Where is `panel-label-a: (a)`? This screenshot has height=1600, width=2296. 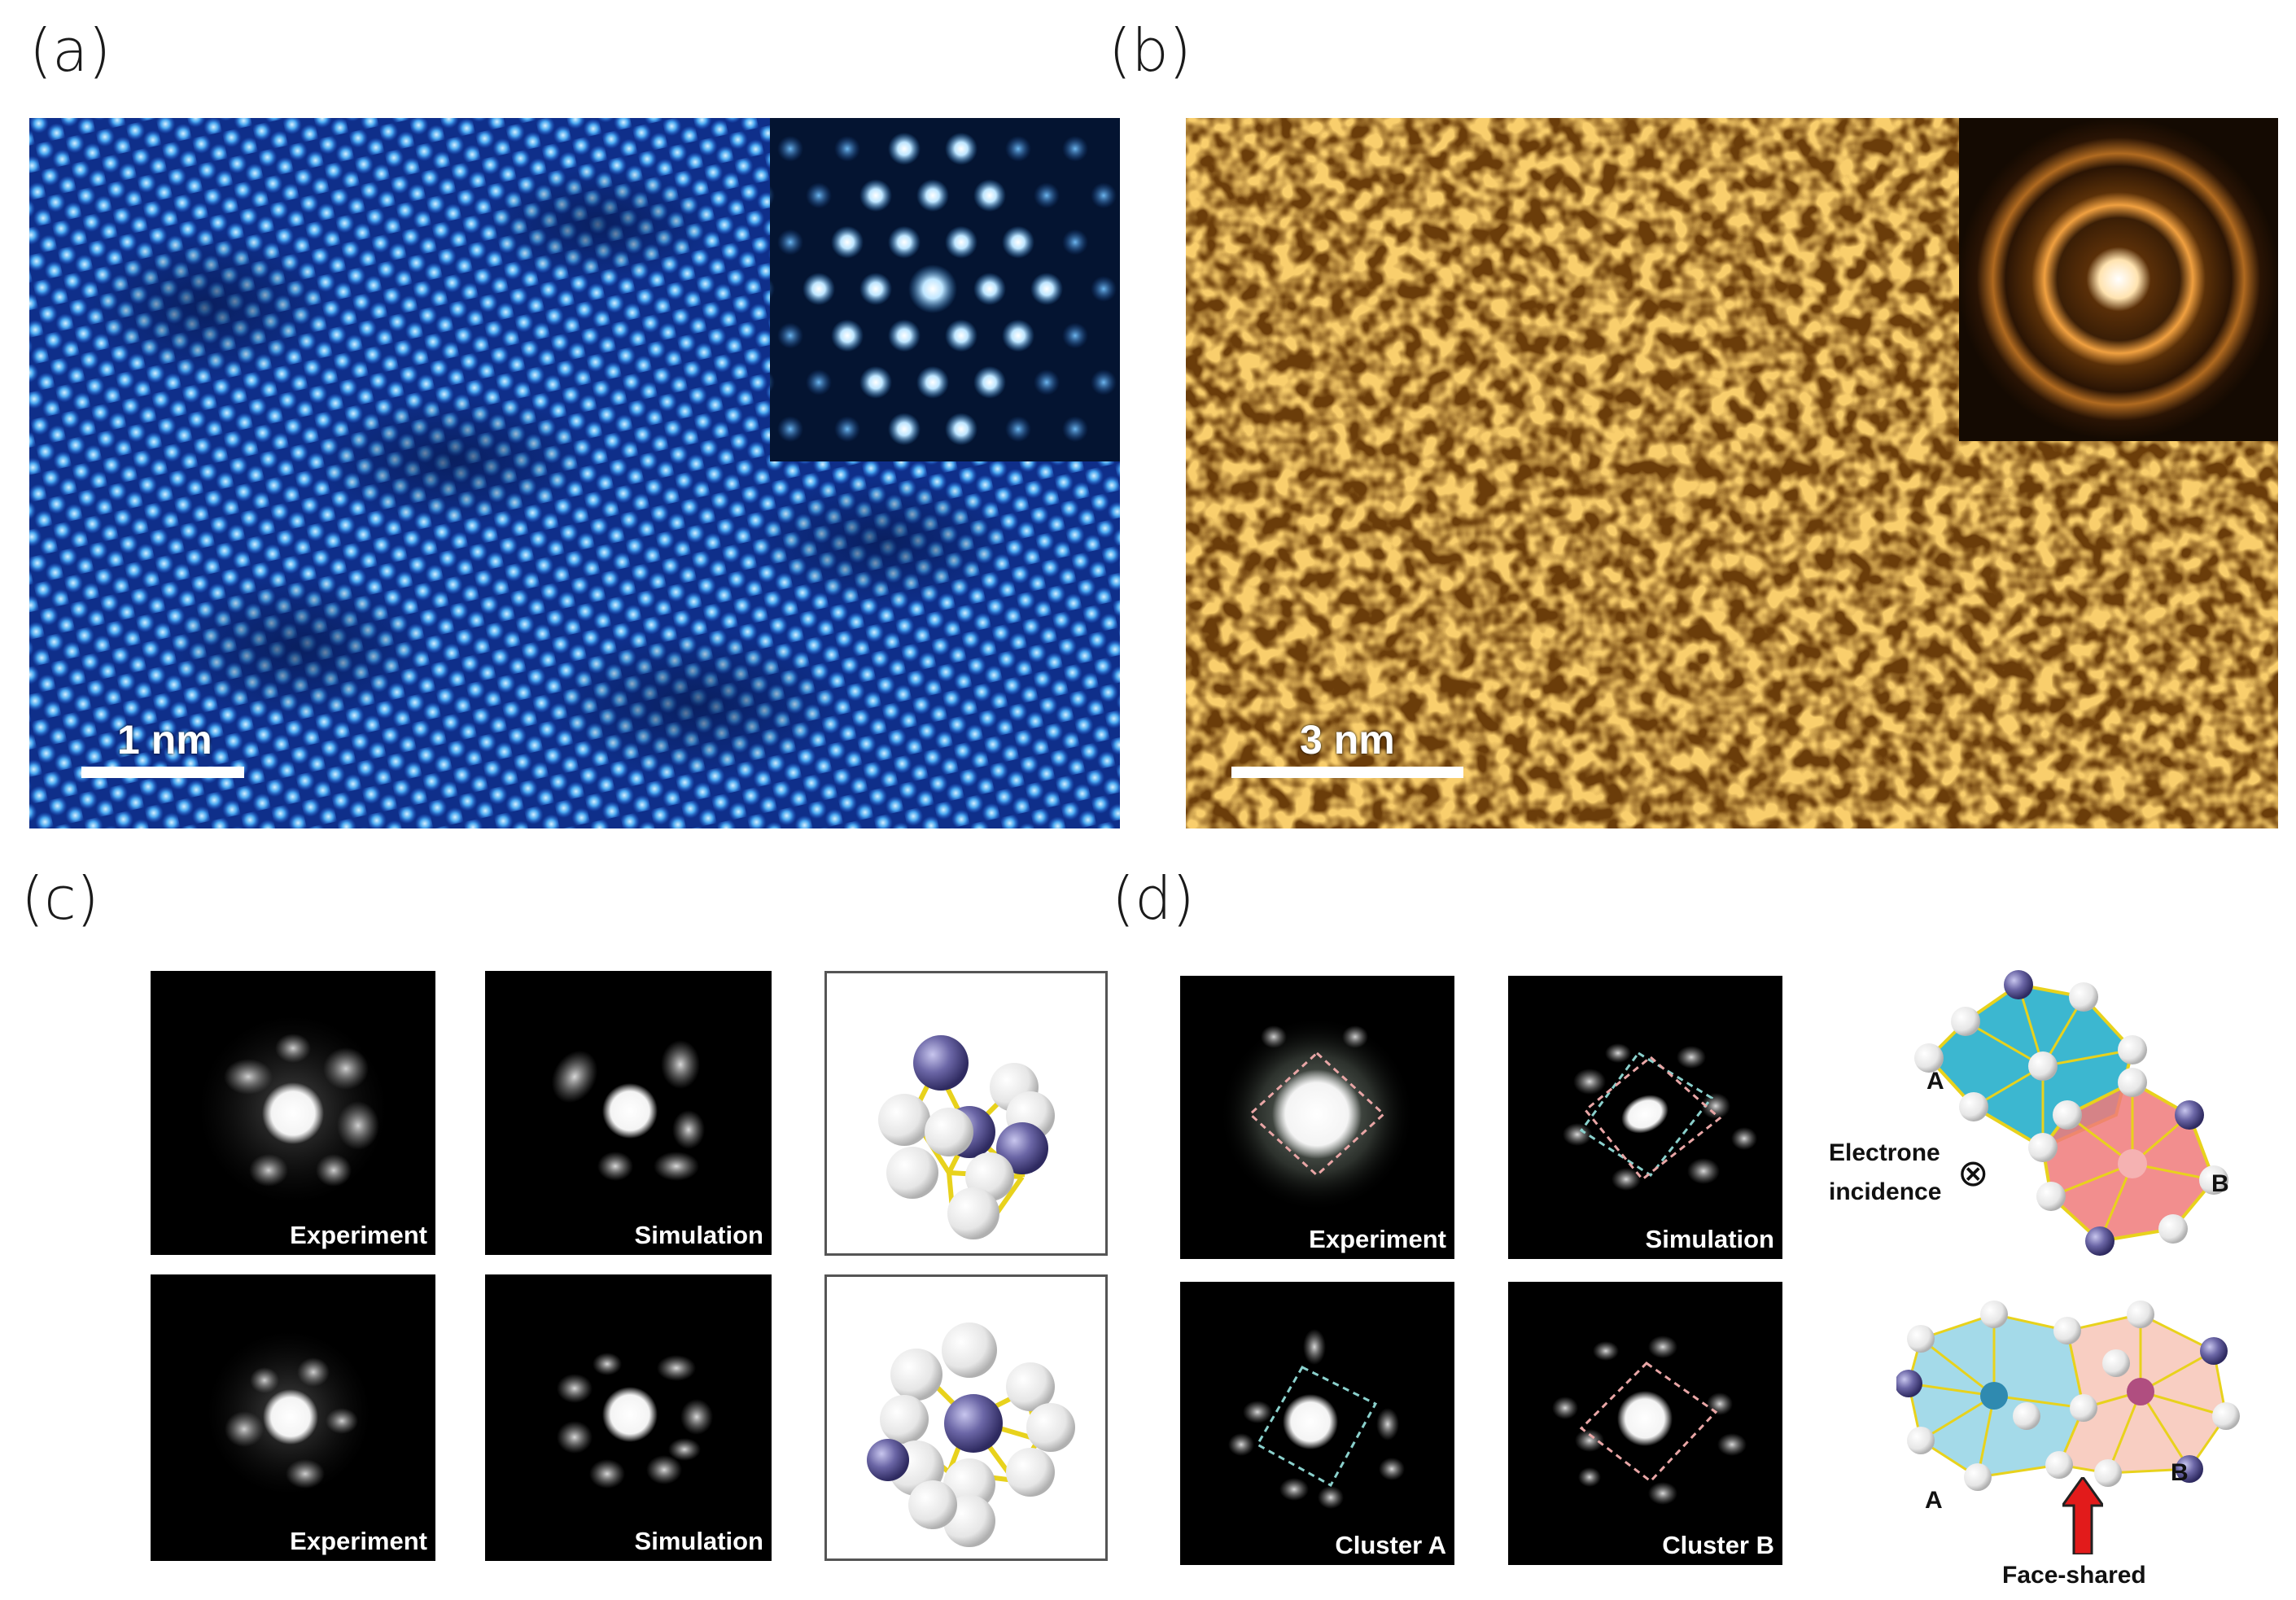 panel-label-a: (a) is located at coordinates (70, 51).